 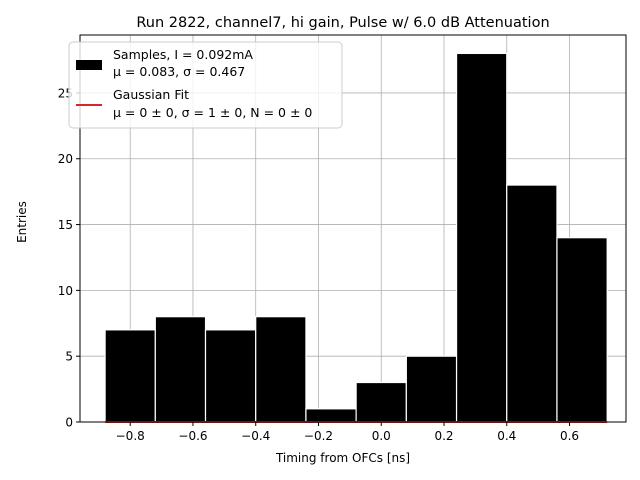 I want to click on legend-swatch-samples, so click(x=89, y=65).